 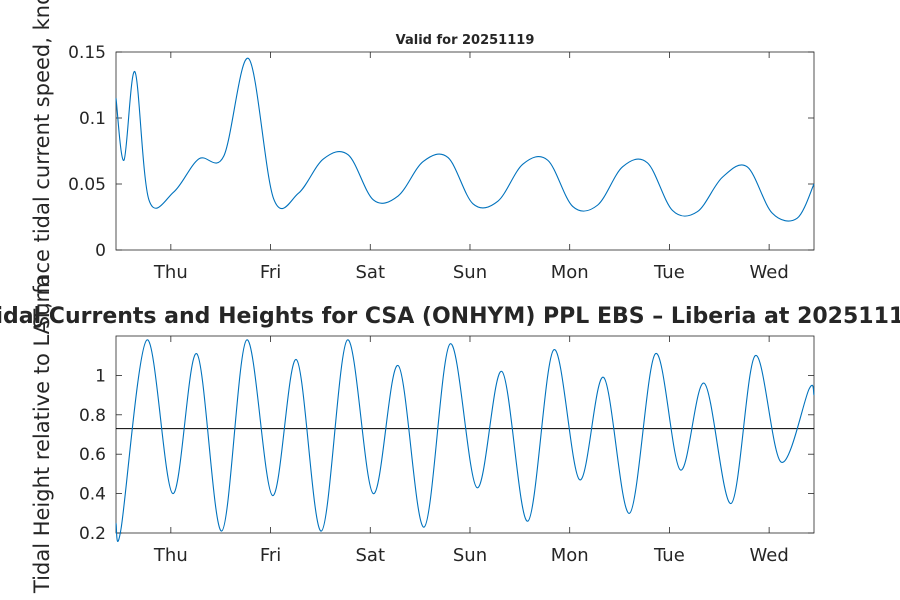 What do you see at coordinates (465, 40) in the screenshot?
I see `current-chart-title: Valid for 20251119` at bounding box center [465, 40].